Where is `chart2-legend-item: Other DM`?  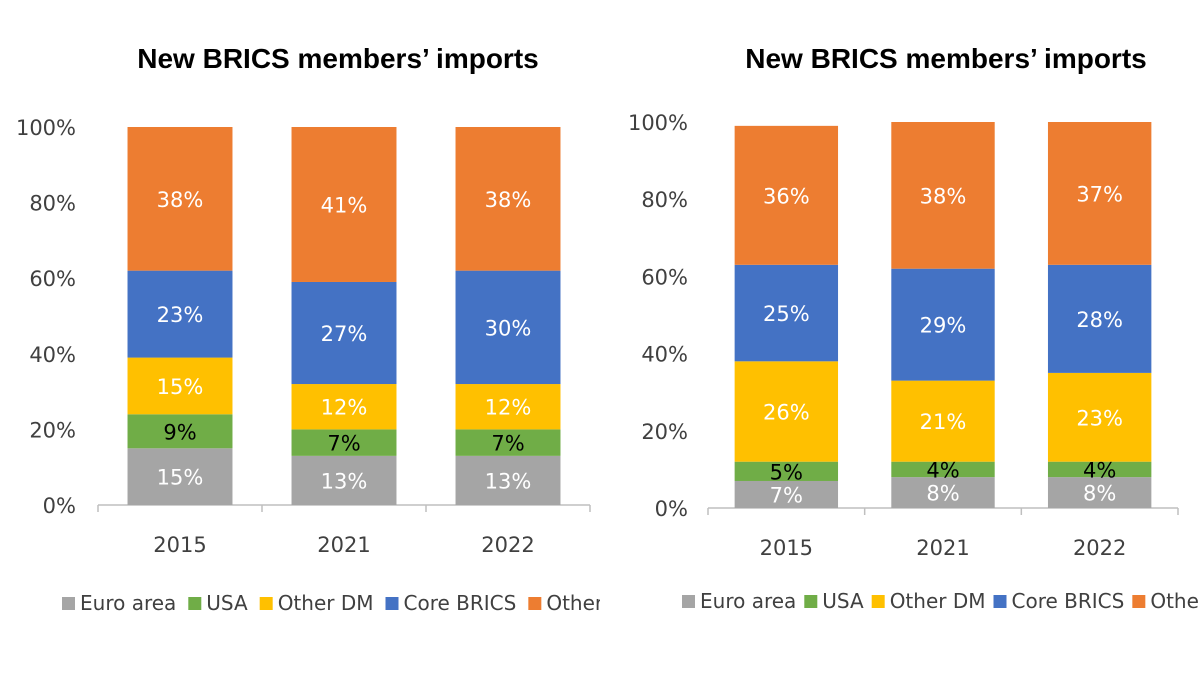
chart2-legend-item: Other DM is located at coordinates (938, 601).